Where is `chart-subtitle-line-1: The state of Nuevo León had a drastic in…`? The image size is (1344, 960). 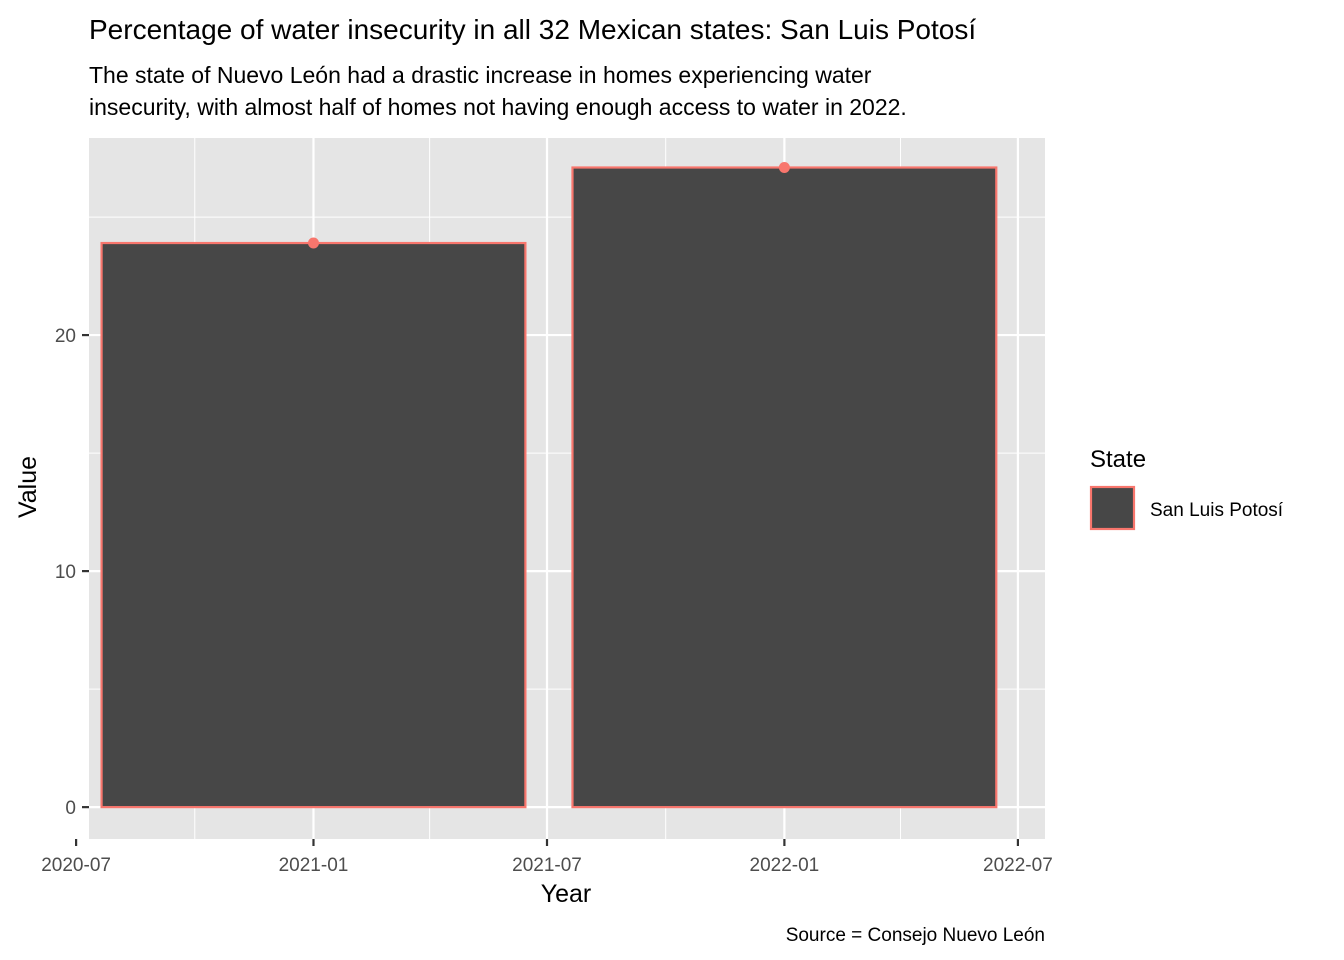 chart-subtitle-line-1: The state of Nuevo León had a drastic in… is located at coordinates (480, 75).